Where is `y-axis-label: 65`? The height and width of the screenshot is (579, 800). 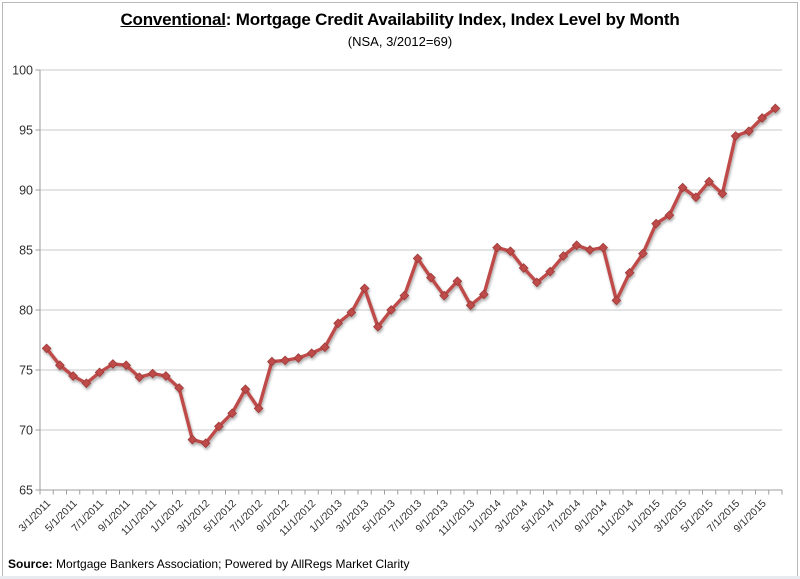
y-axis-label: 65 is located at coordinates (26, 491).